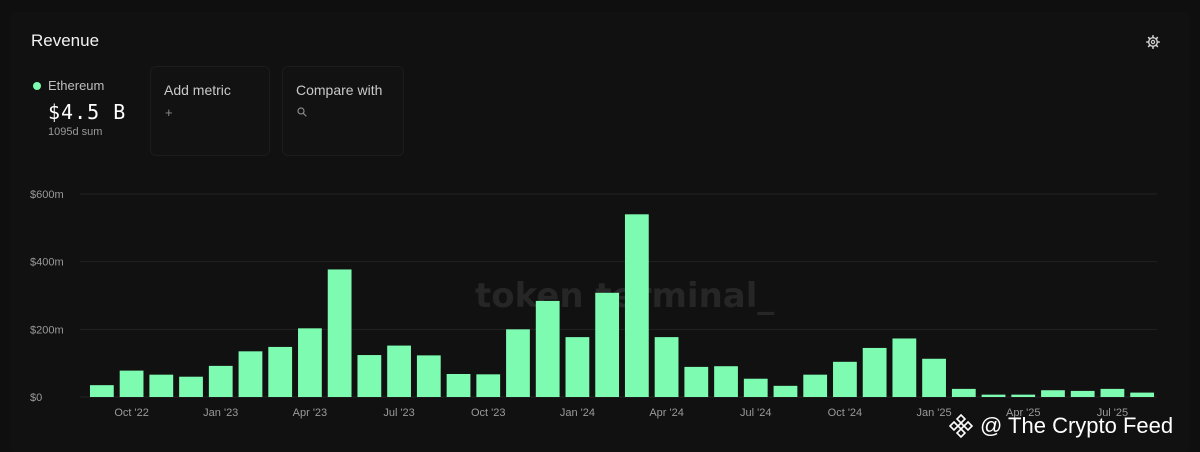  Describe the element at coordinates (131, 413) in the screenshot. I see `x-tick-label: Oct '22` at that location.